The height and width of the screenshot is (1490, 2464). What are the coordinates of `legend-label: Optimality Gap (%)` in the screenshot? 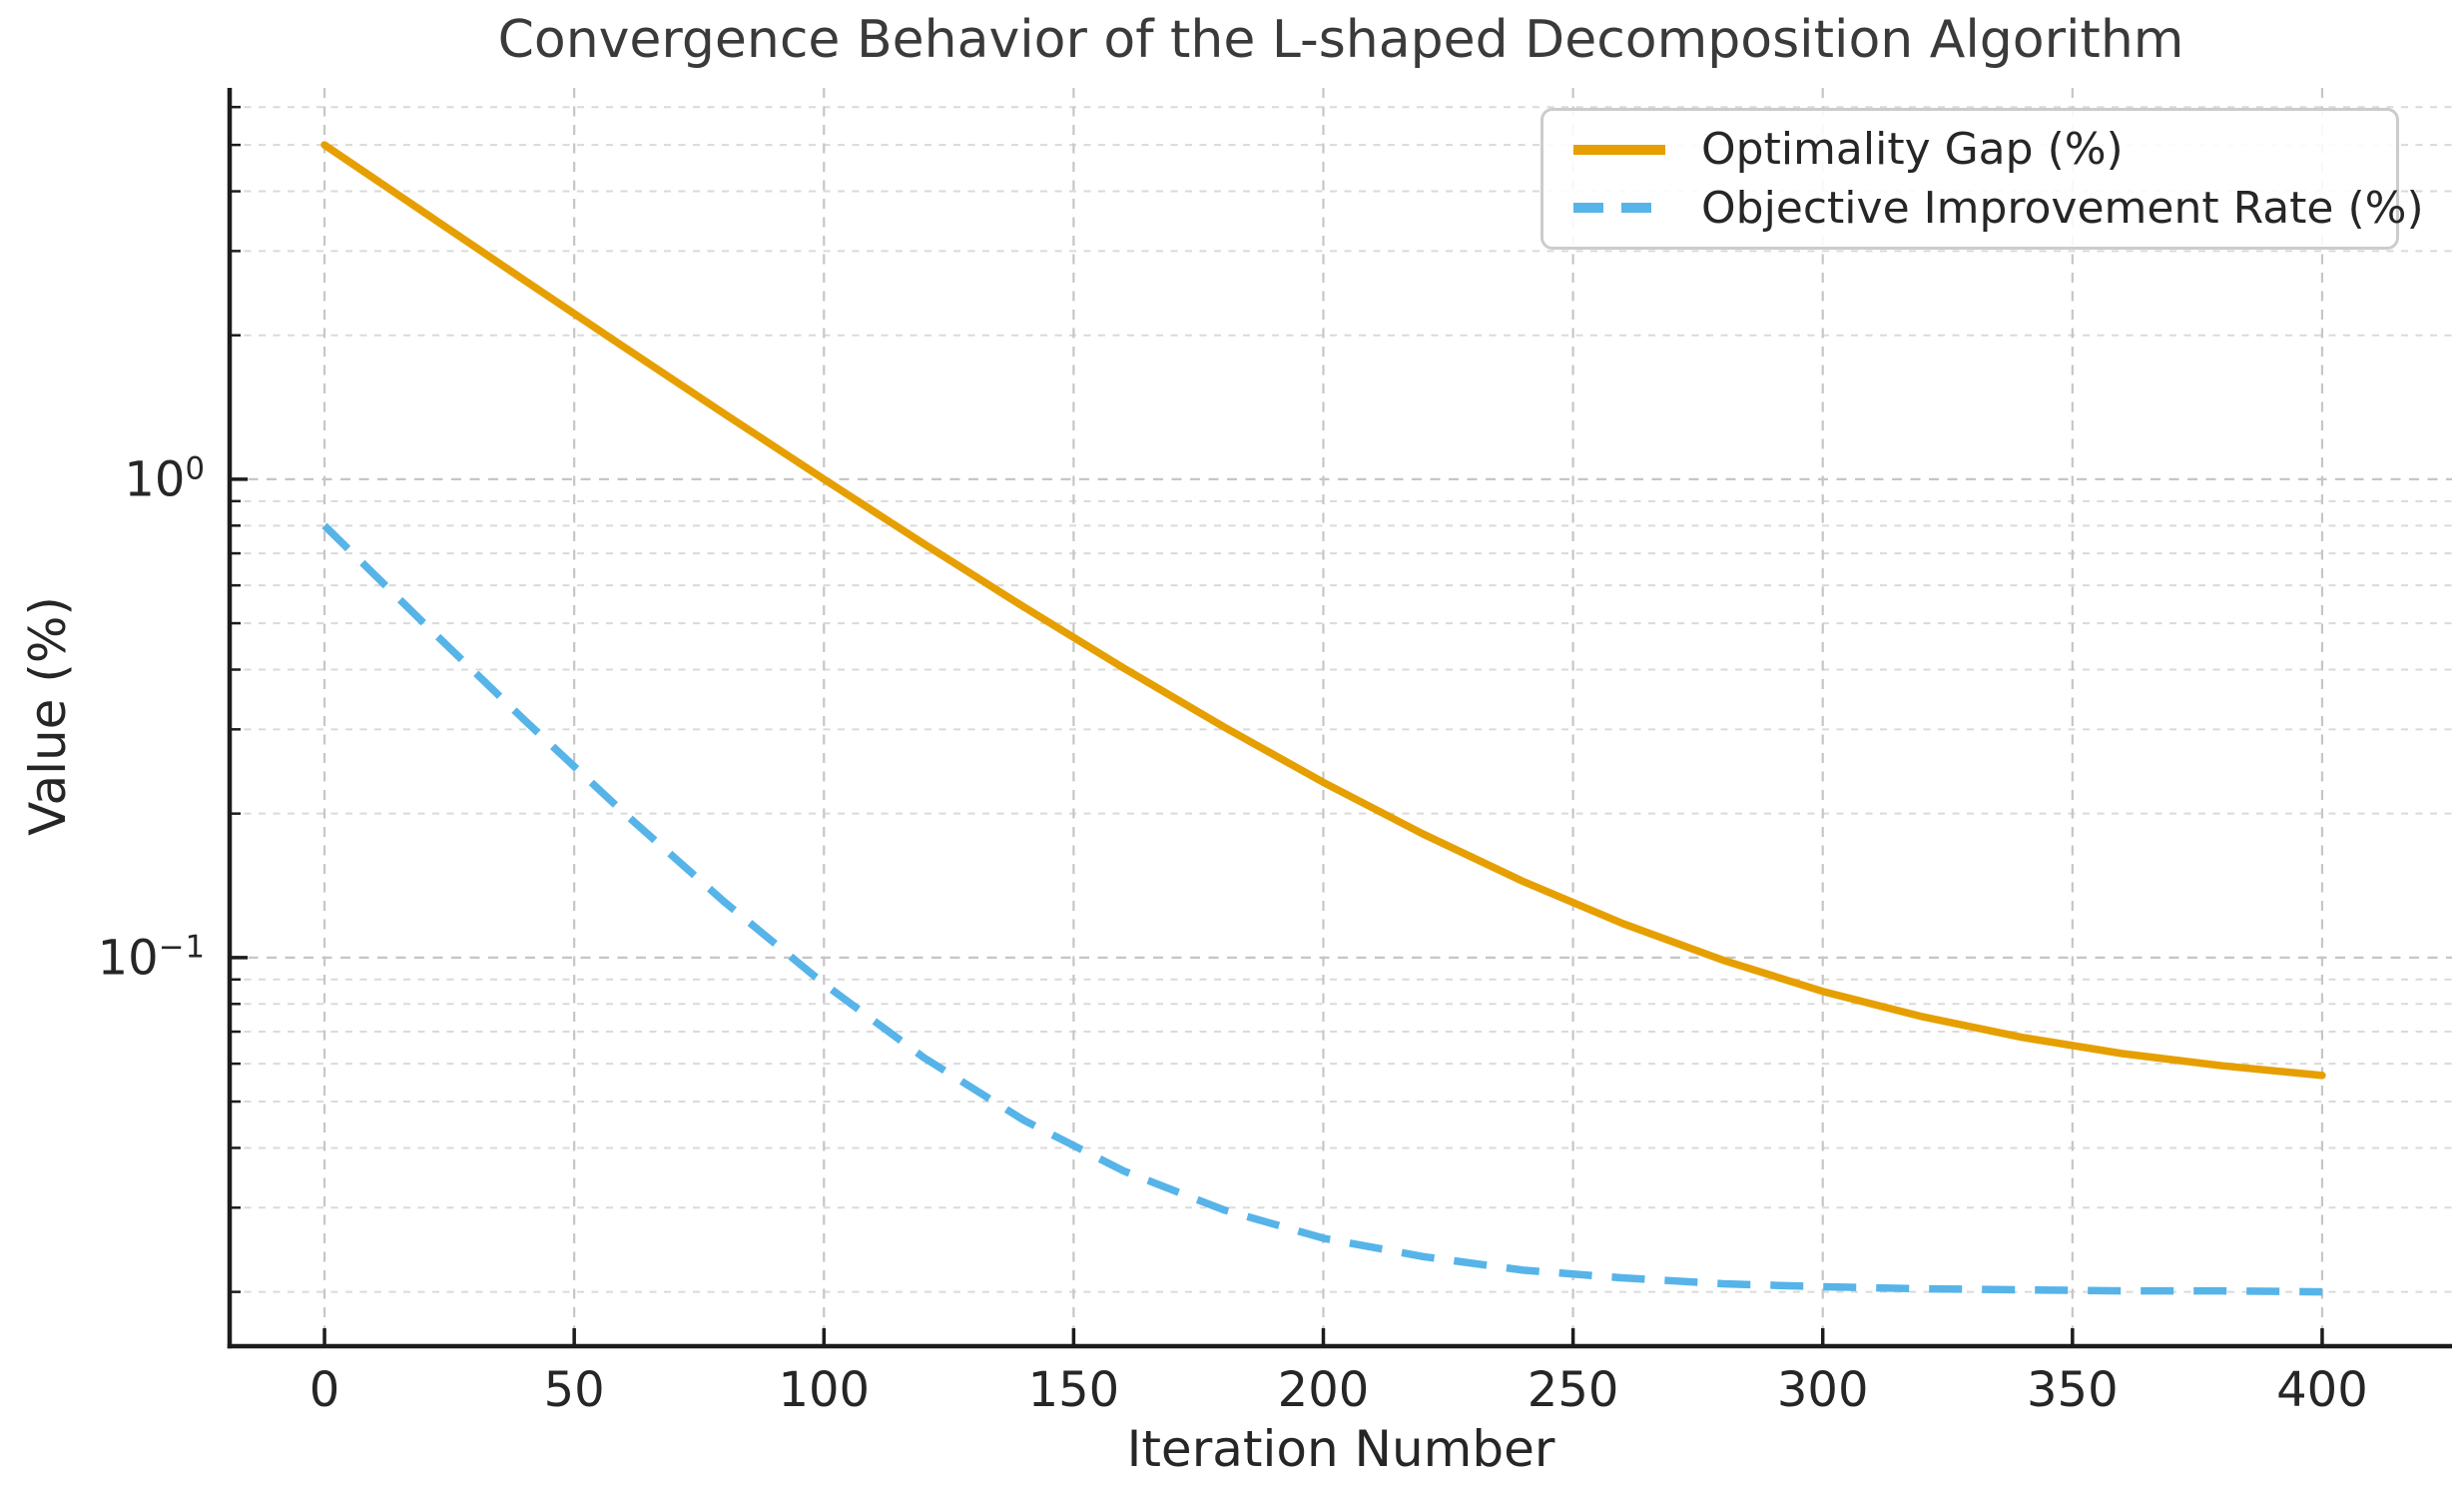 It's located at (1912, 150).